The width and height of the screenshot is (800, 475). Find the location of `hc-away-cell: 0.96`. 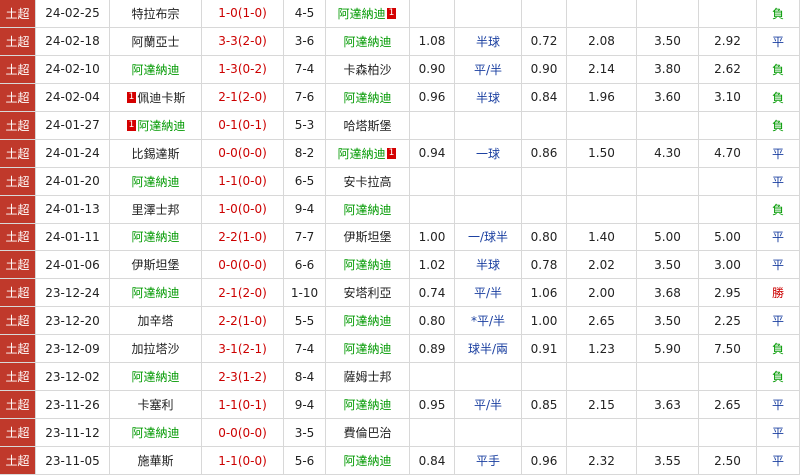

hc-away-cell: 0.96 is located at coordinates (544, 460).